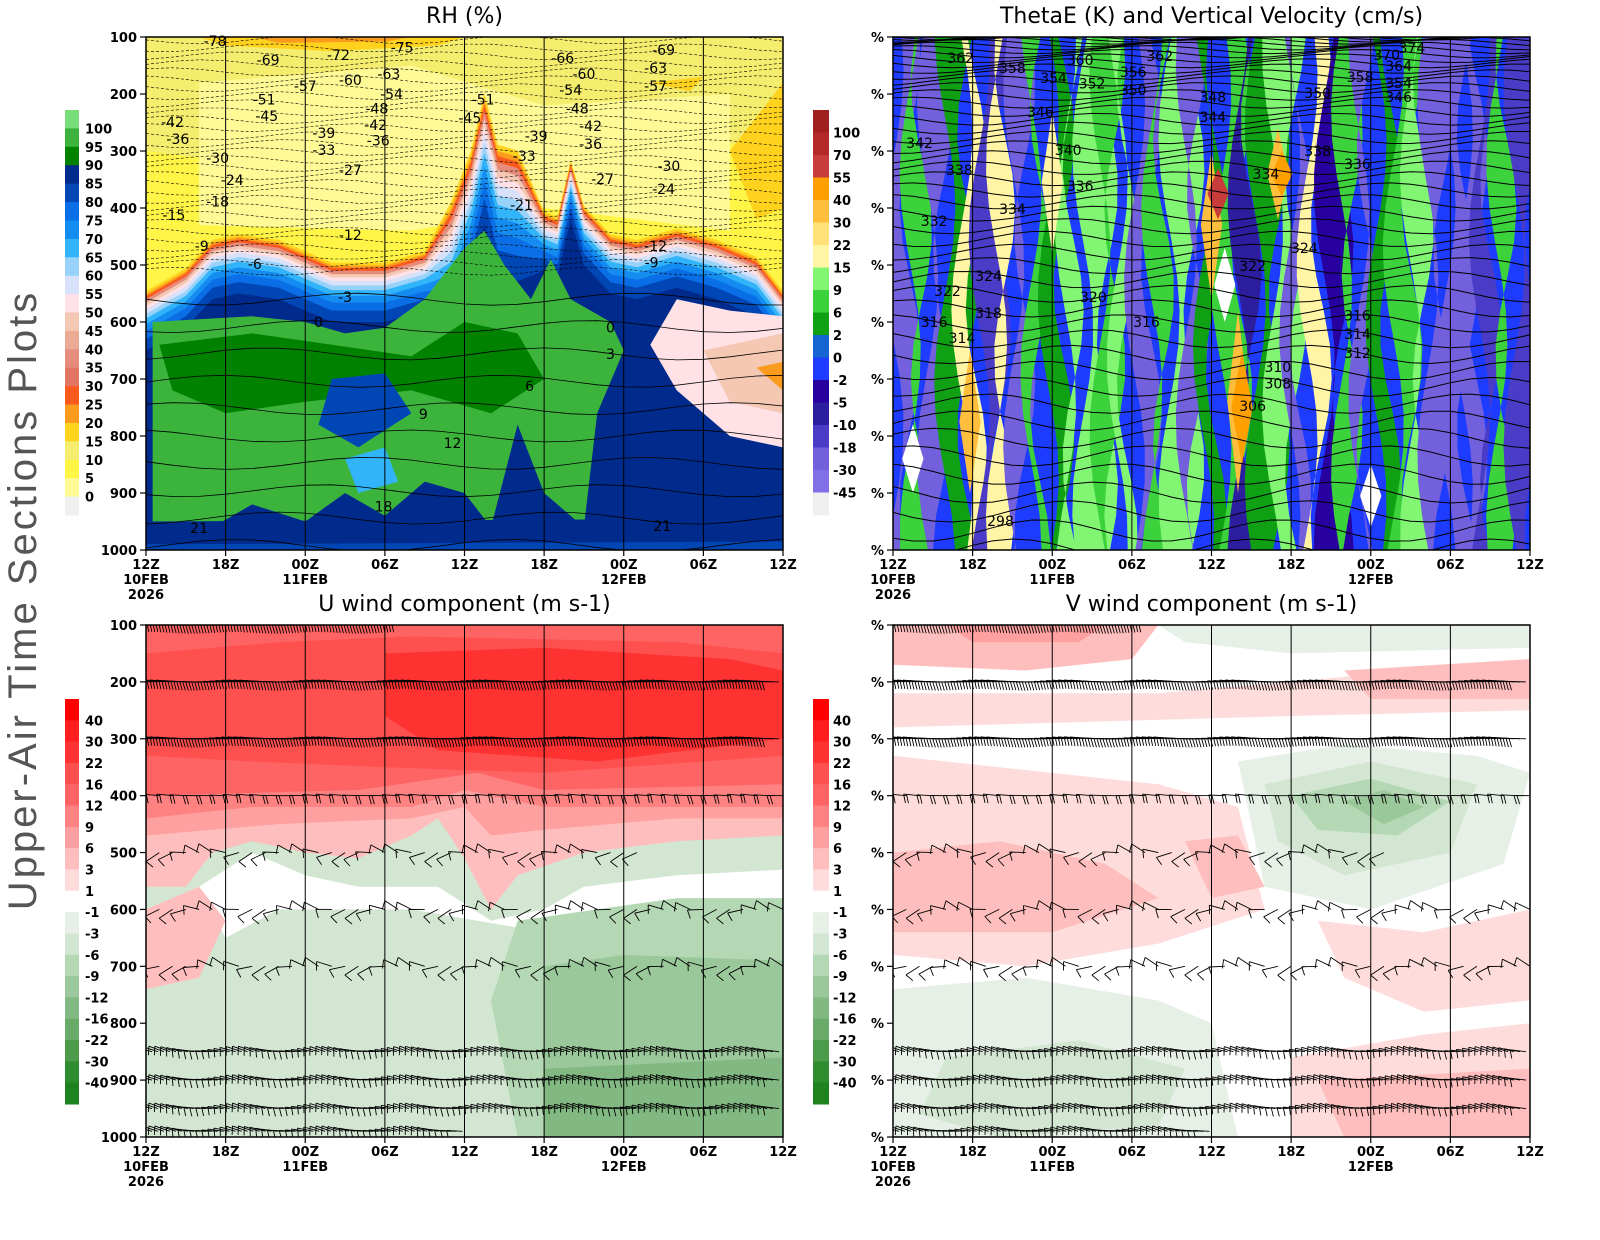 This screenshot has width=1600, height=1240. I want to click on contour-label: 348, so click(1212, 98).